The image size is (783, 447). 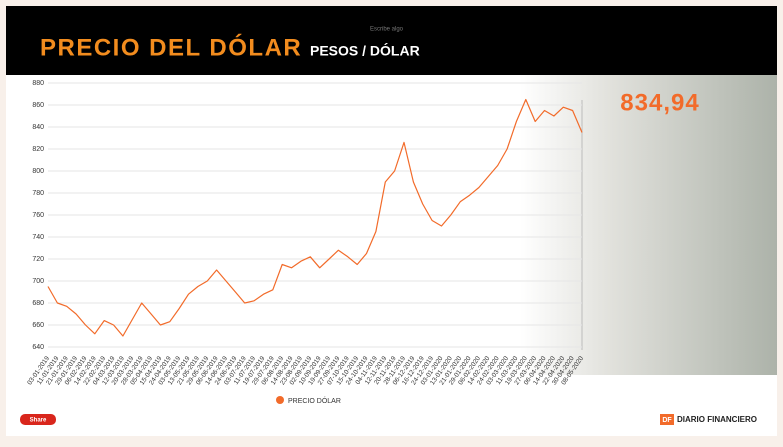 What do you see at coordinates (38, 215) in the screenshot?
I see `y-tick-label: 760` at bounding box center [38, 215].